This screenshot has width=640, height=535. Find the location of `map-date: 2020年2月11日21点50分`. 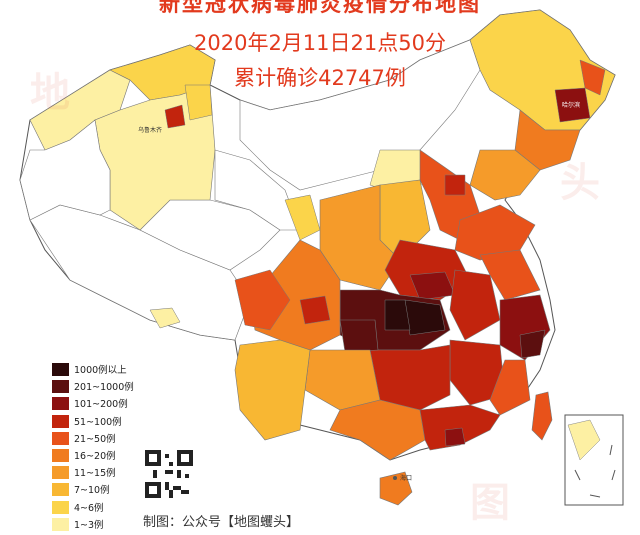

map-date: 2020年2月11日21点50分 is located at coordinates (320, 43).